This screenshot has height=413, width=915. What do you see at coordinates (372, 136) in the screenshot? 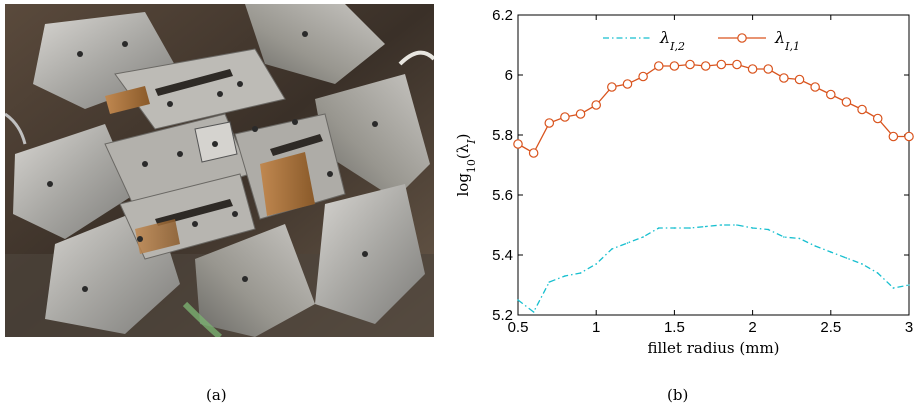
I see `block-right` at bounding box center [372, 136].